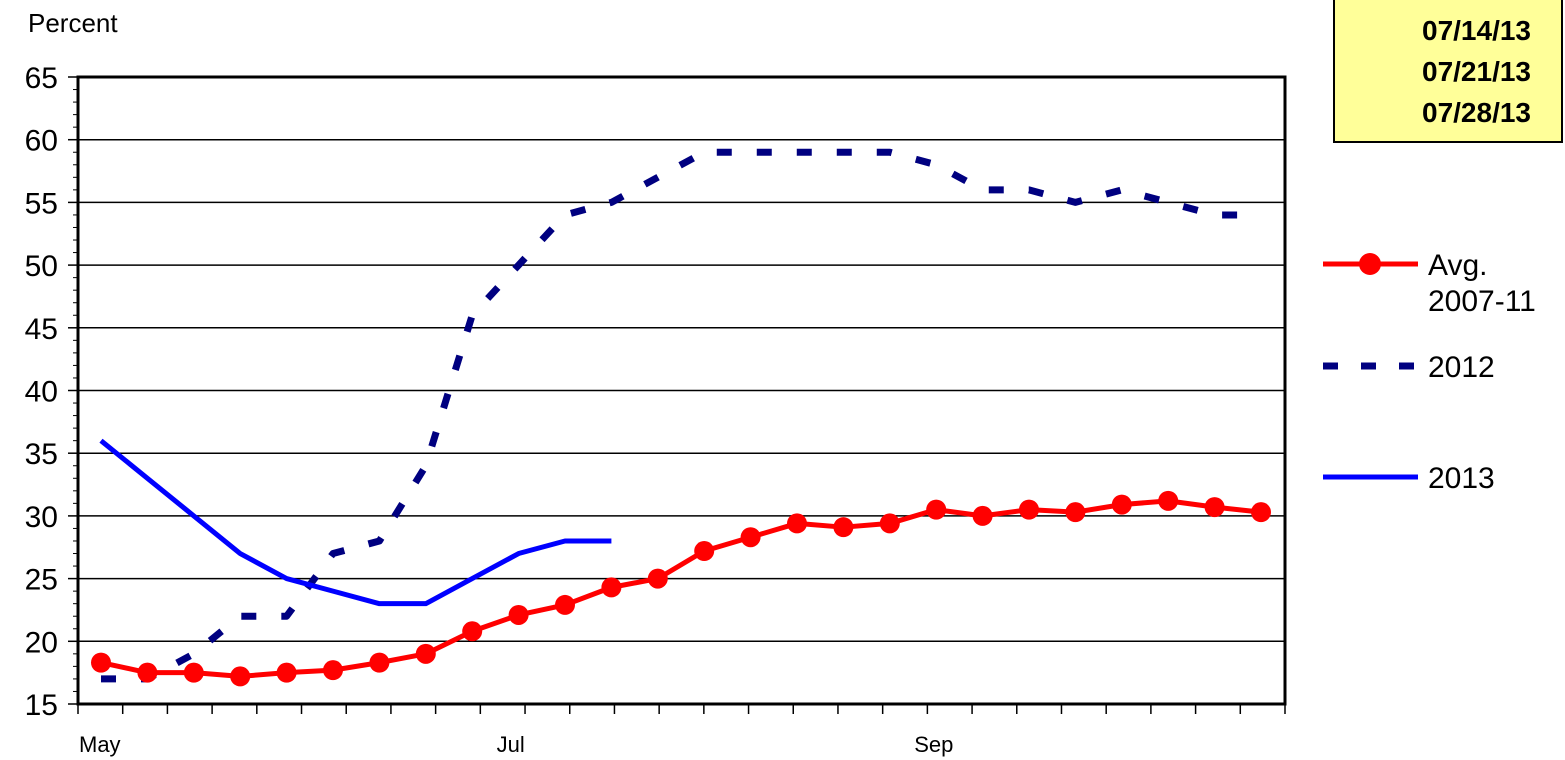 The image size is (1565, 760). What do you see at coordinates (1461, 367) in the screenshot?
I see `legend-label: 2012` at bounding box center [1461, 367].